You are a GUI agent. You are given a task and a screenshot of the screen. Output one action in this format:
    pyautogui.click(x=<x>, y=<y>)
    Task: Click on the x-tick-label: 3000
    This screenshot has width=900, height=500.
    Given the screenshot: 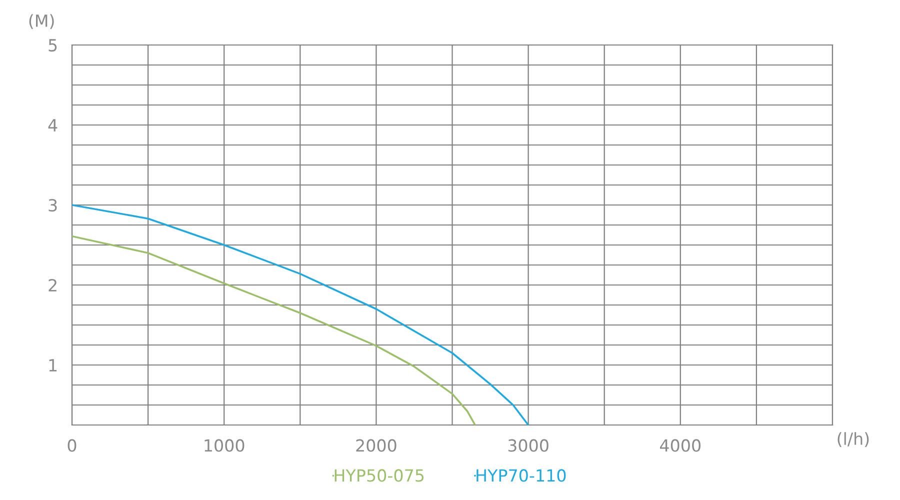 What is the action you would take?
    pyautogui.click(x=528, y=445)
    